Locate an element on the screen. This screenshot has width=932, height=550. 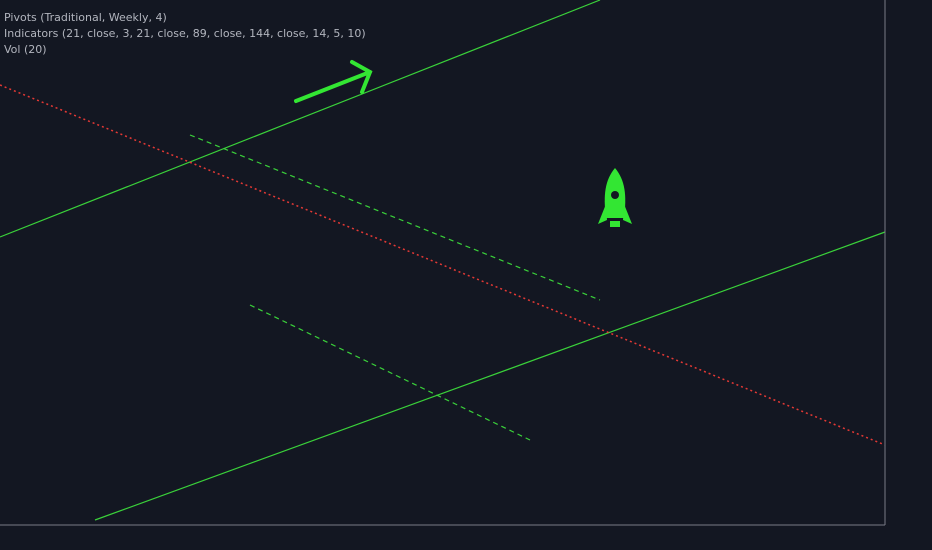
header: Vol (20) is located at coordinates (25, 49).